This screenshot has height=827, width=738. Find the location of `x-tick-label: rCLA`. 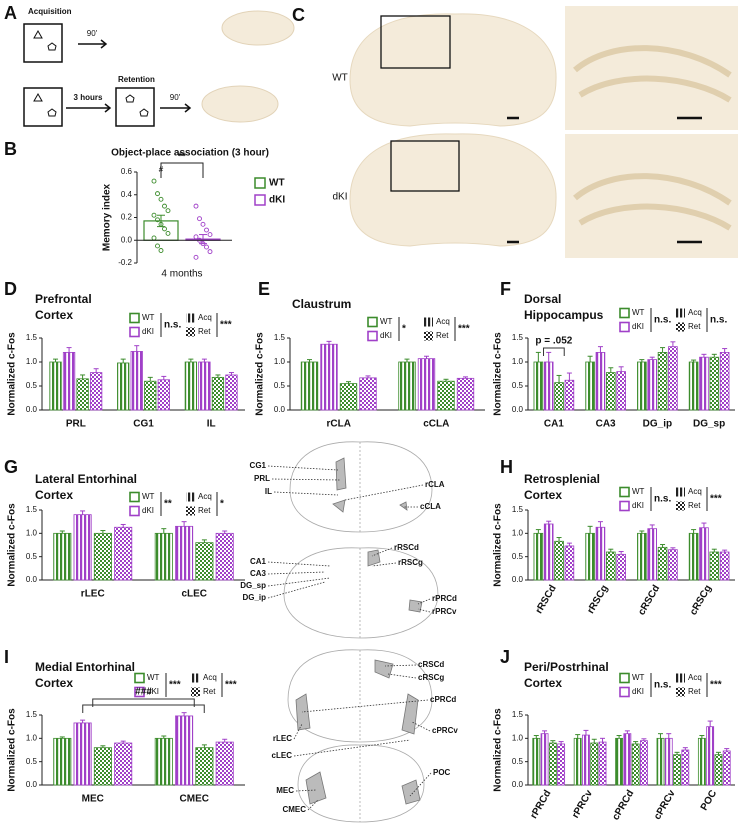

x-tick-label: rCLA is located at coordinates (339, 424).